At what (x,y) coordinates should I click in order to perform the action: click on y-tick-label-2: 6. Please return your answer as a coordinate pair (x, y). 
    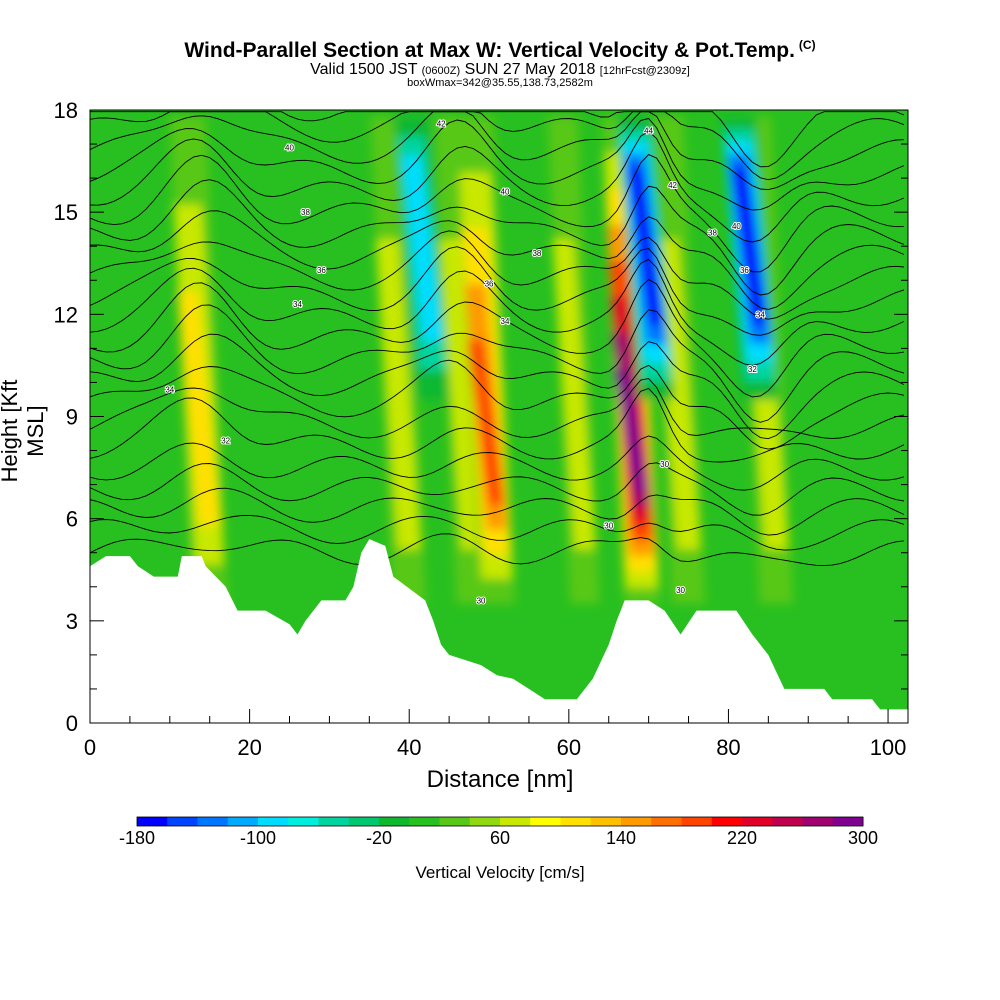
    Looking at the image, I should click on (72, 519).